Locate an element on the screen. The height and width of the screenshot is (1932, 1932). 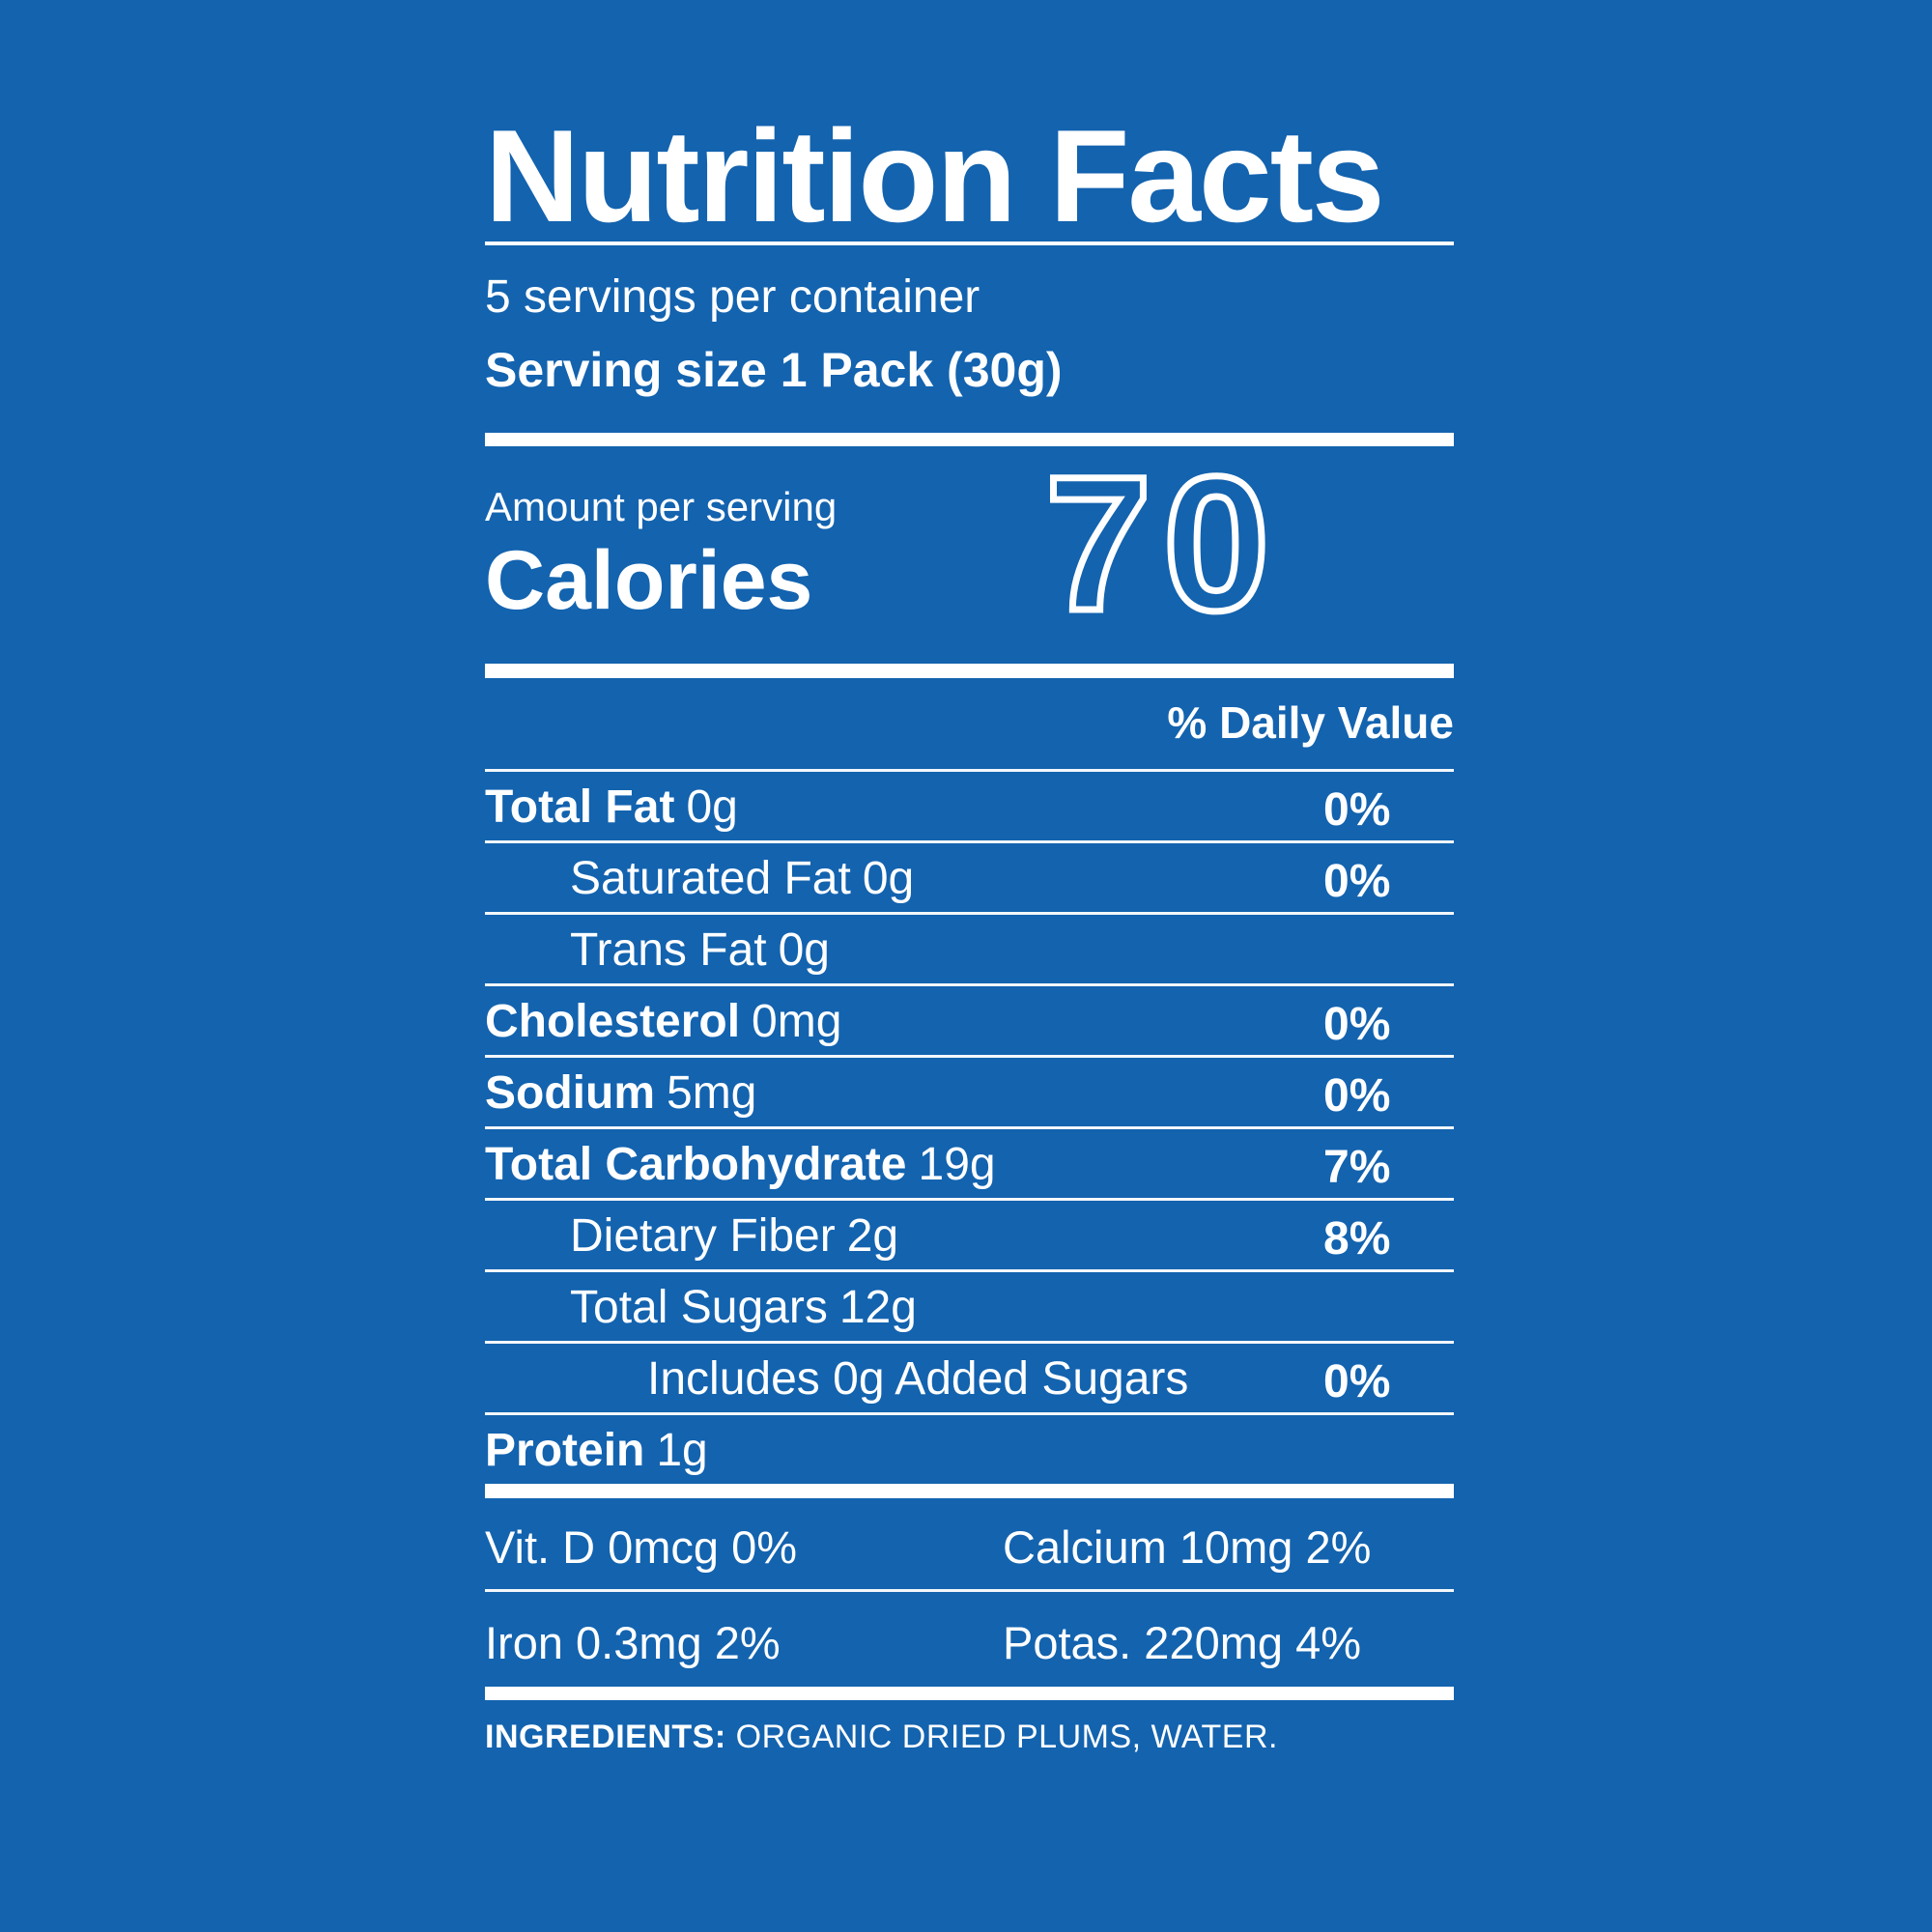
thick-divider-bottom is located at coordinates (969, 1693).